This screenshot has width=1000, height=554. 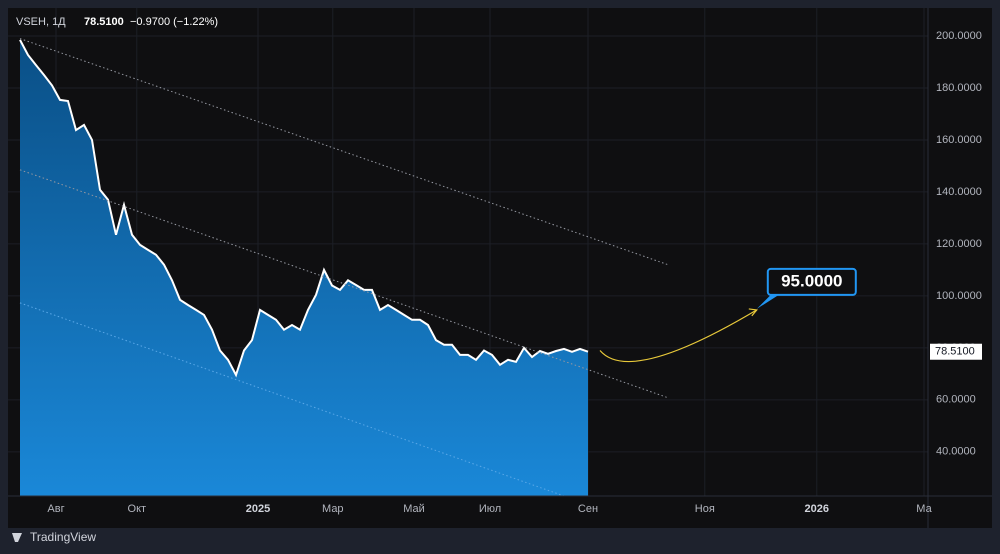 What do you see at coordinates (959, 88) in the screenshot?
I see `y-tick-label: 180.0000` at bounding box center [959, 88].